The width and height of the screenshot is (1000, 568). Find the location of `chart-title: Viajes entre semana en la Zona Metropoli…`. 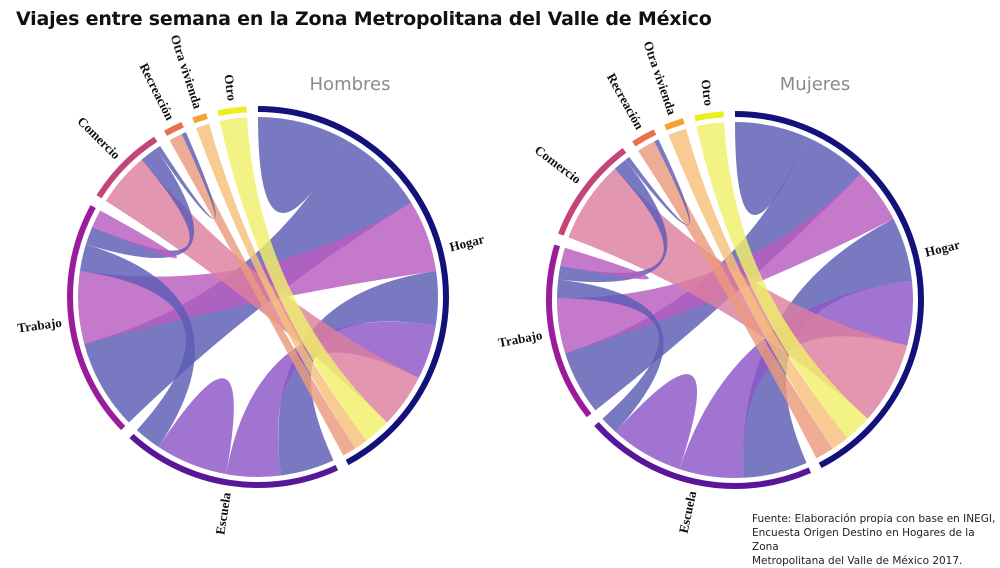

chart-title: Viajes entre semana en la Zona Metropoli… is located at coordinates (364, 19).